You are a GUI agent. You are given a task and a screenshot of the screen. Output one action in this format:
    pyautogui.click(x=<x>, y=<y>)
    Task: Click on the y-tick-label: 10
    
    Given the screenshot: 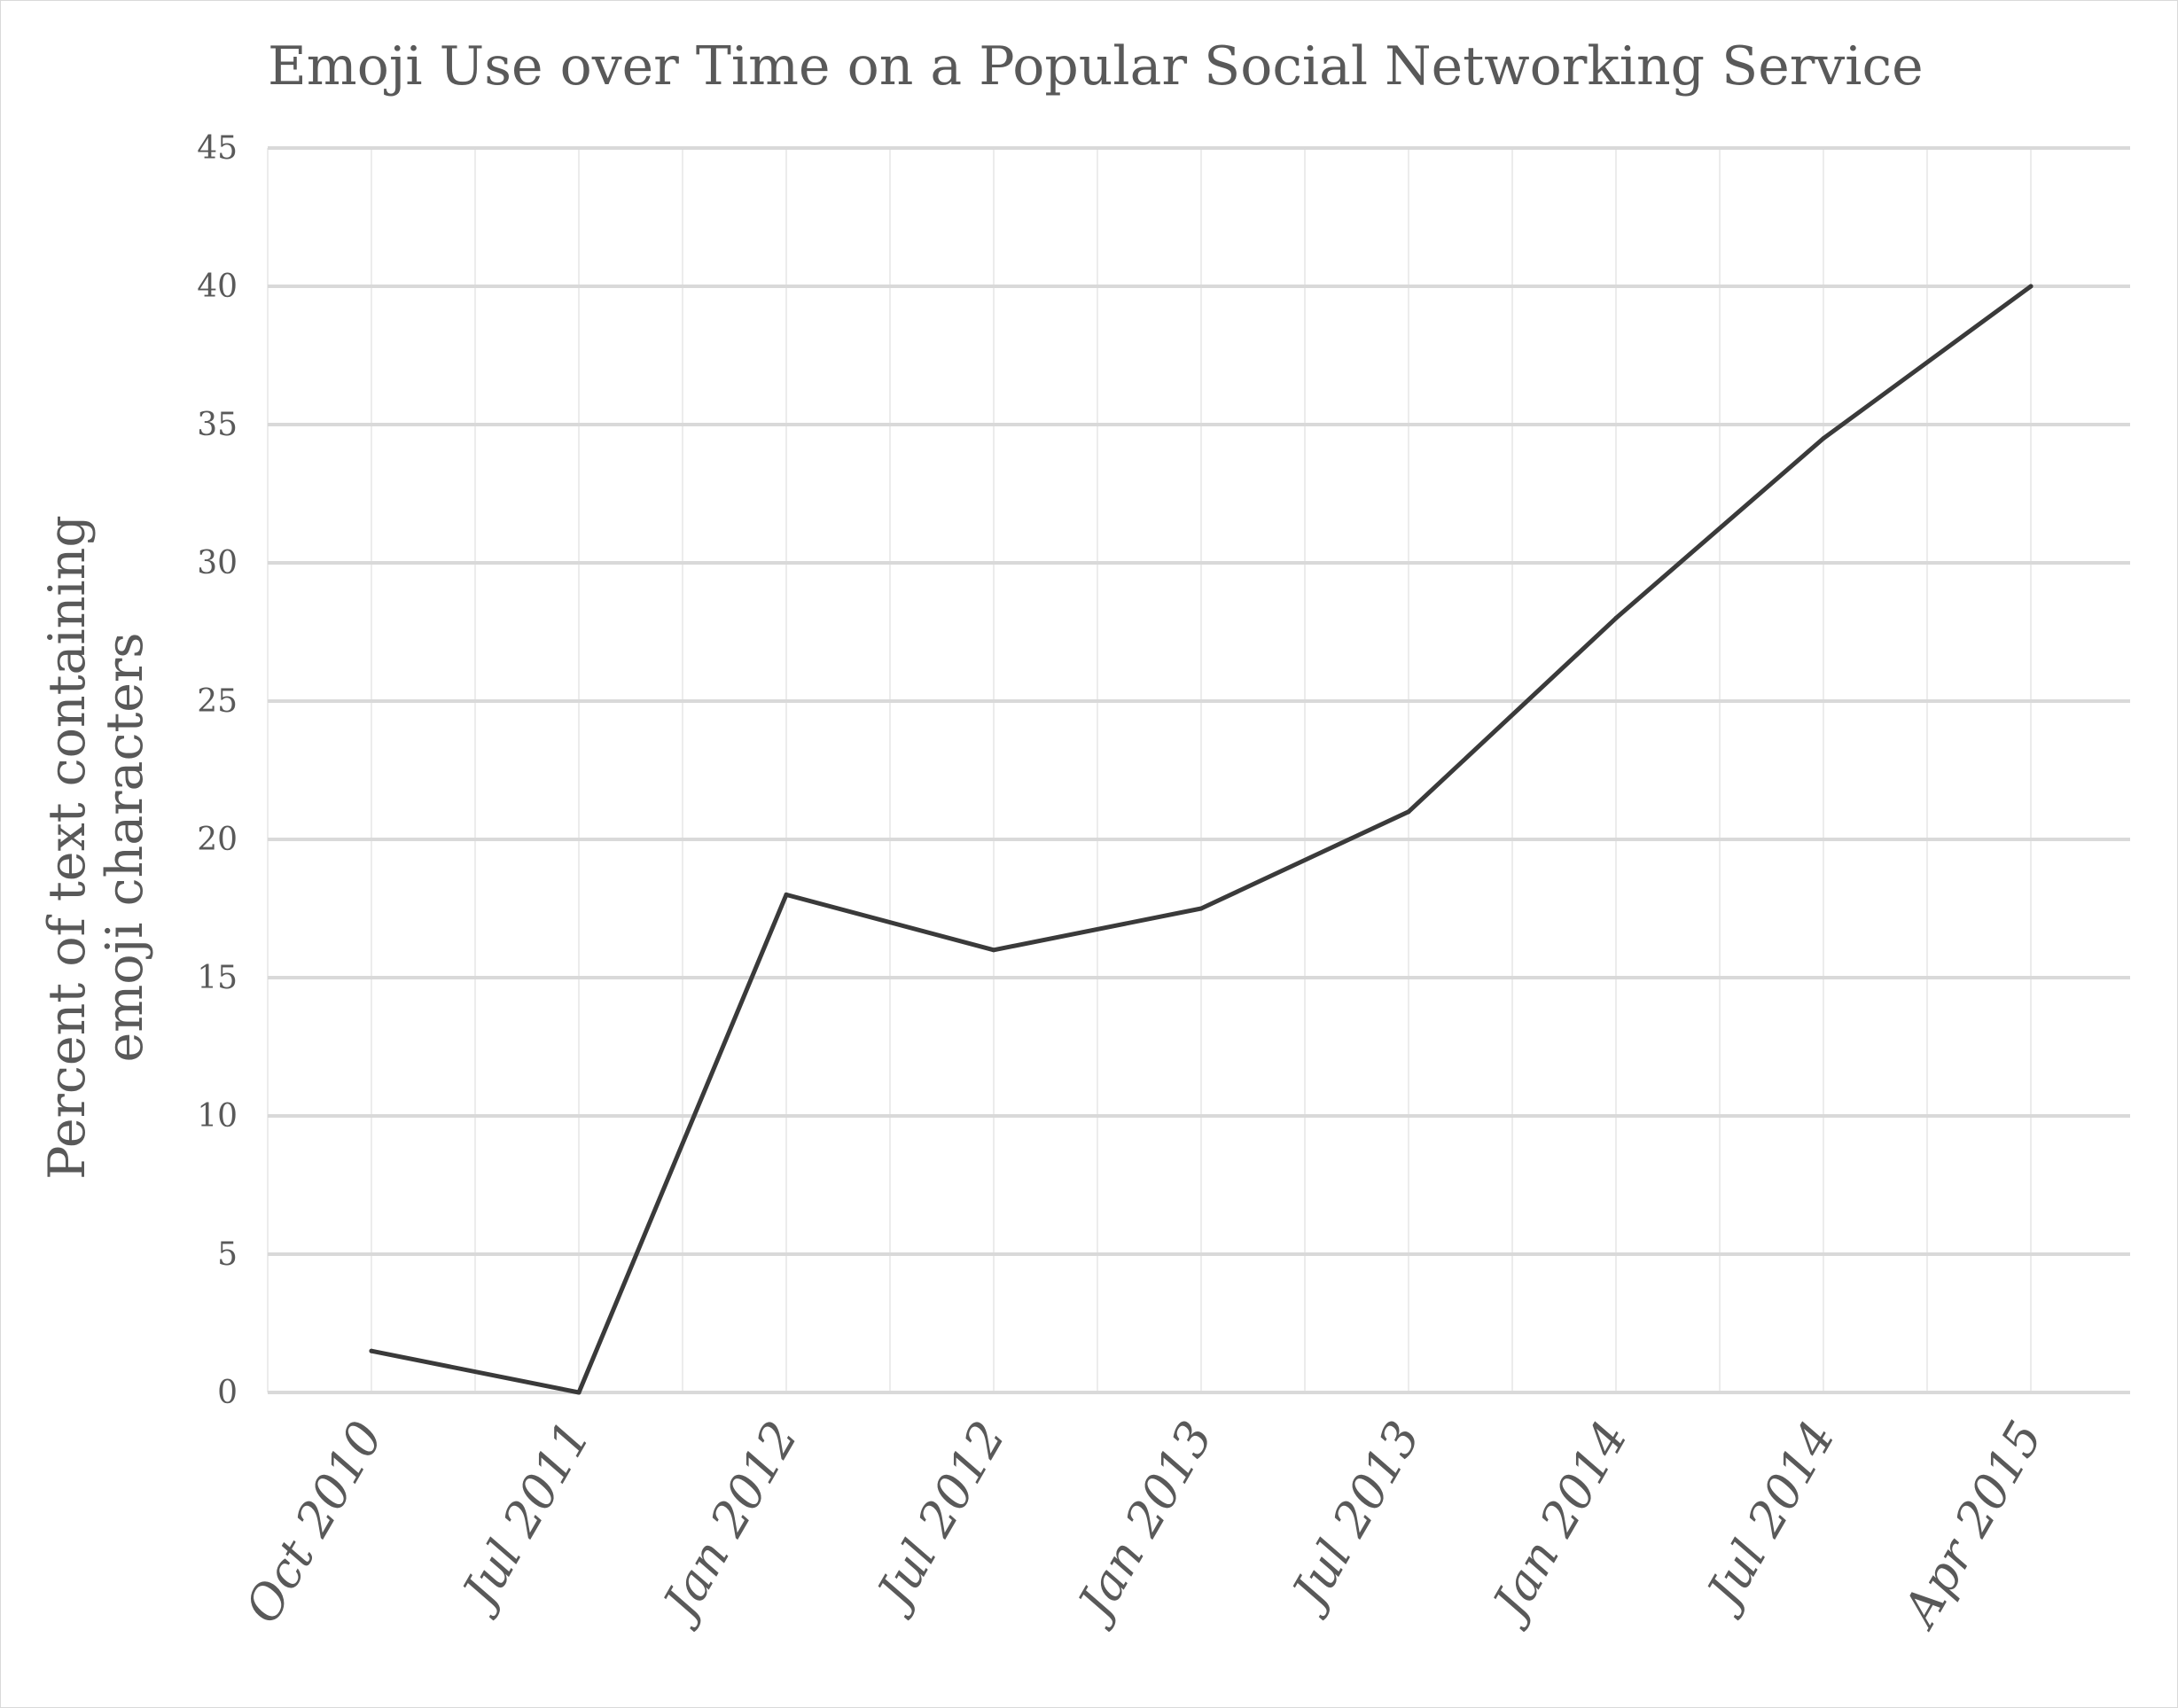 What is the action you would take?
    pyautogui.click(x=217, y=1117)
    